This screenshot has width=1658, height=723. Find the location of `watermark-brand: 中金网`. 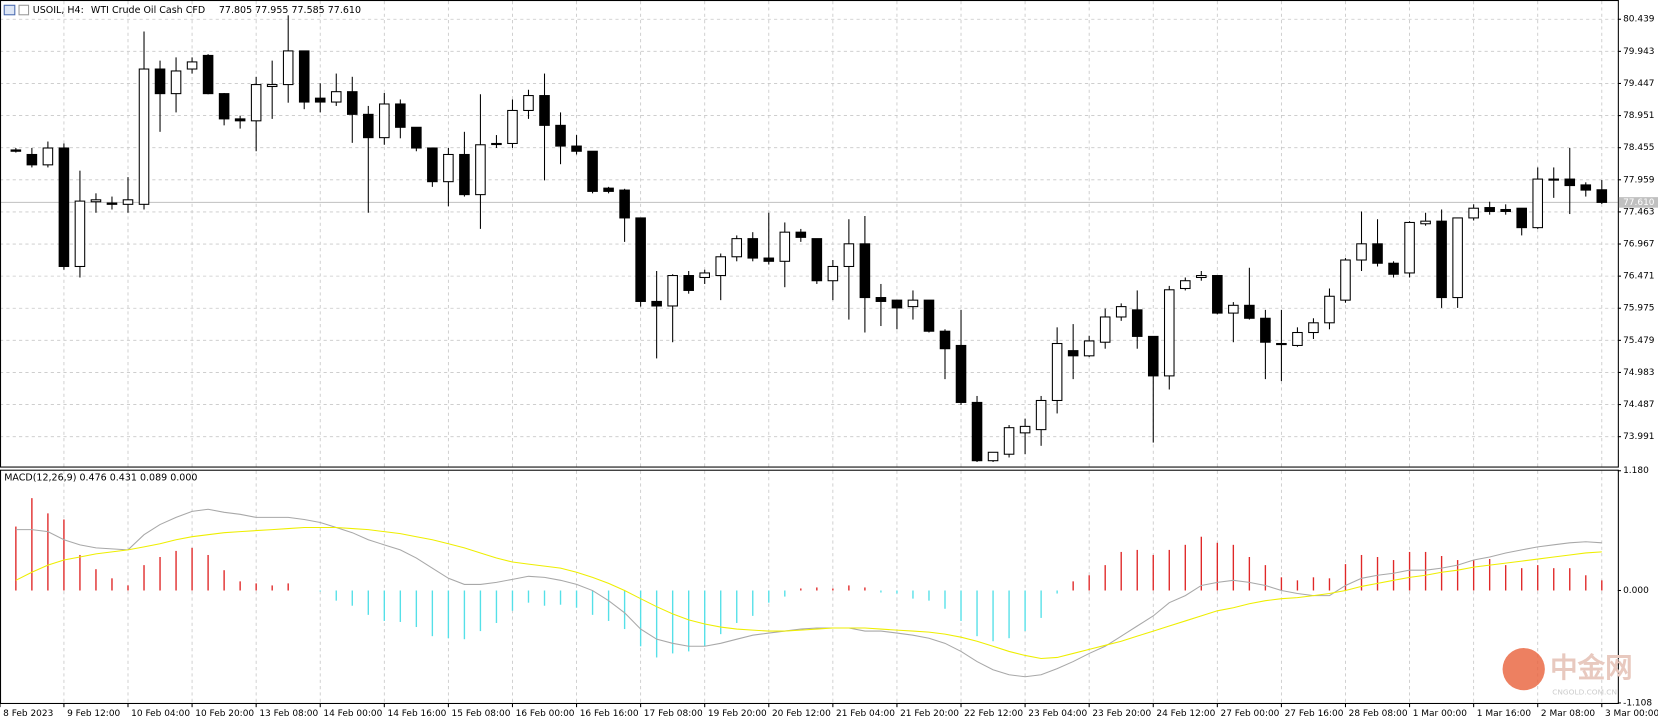

watermark-brand: 中金网 is located at coordinates (1591, 668).